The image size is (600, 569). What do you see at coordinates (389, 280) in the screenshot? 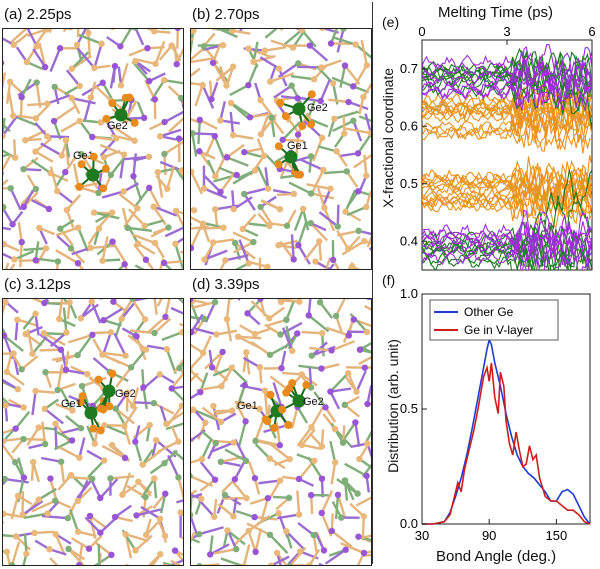
I see `panel-f-label: (f)` at bounding box center [389, 280].